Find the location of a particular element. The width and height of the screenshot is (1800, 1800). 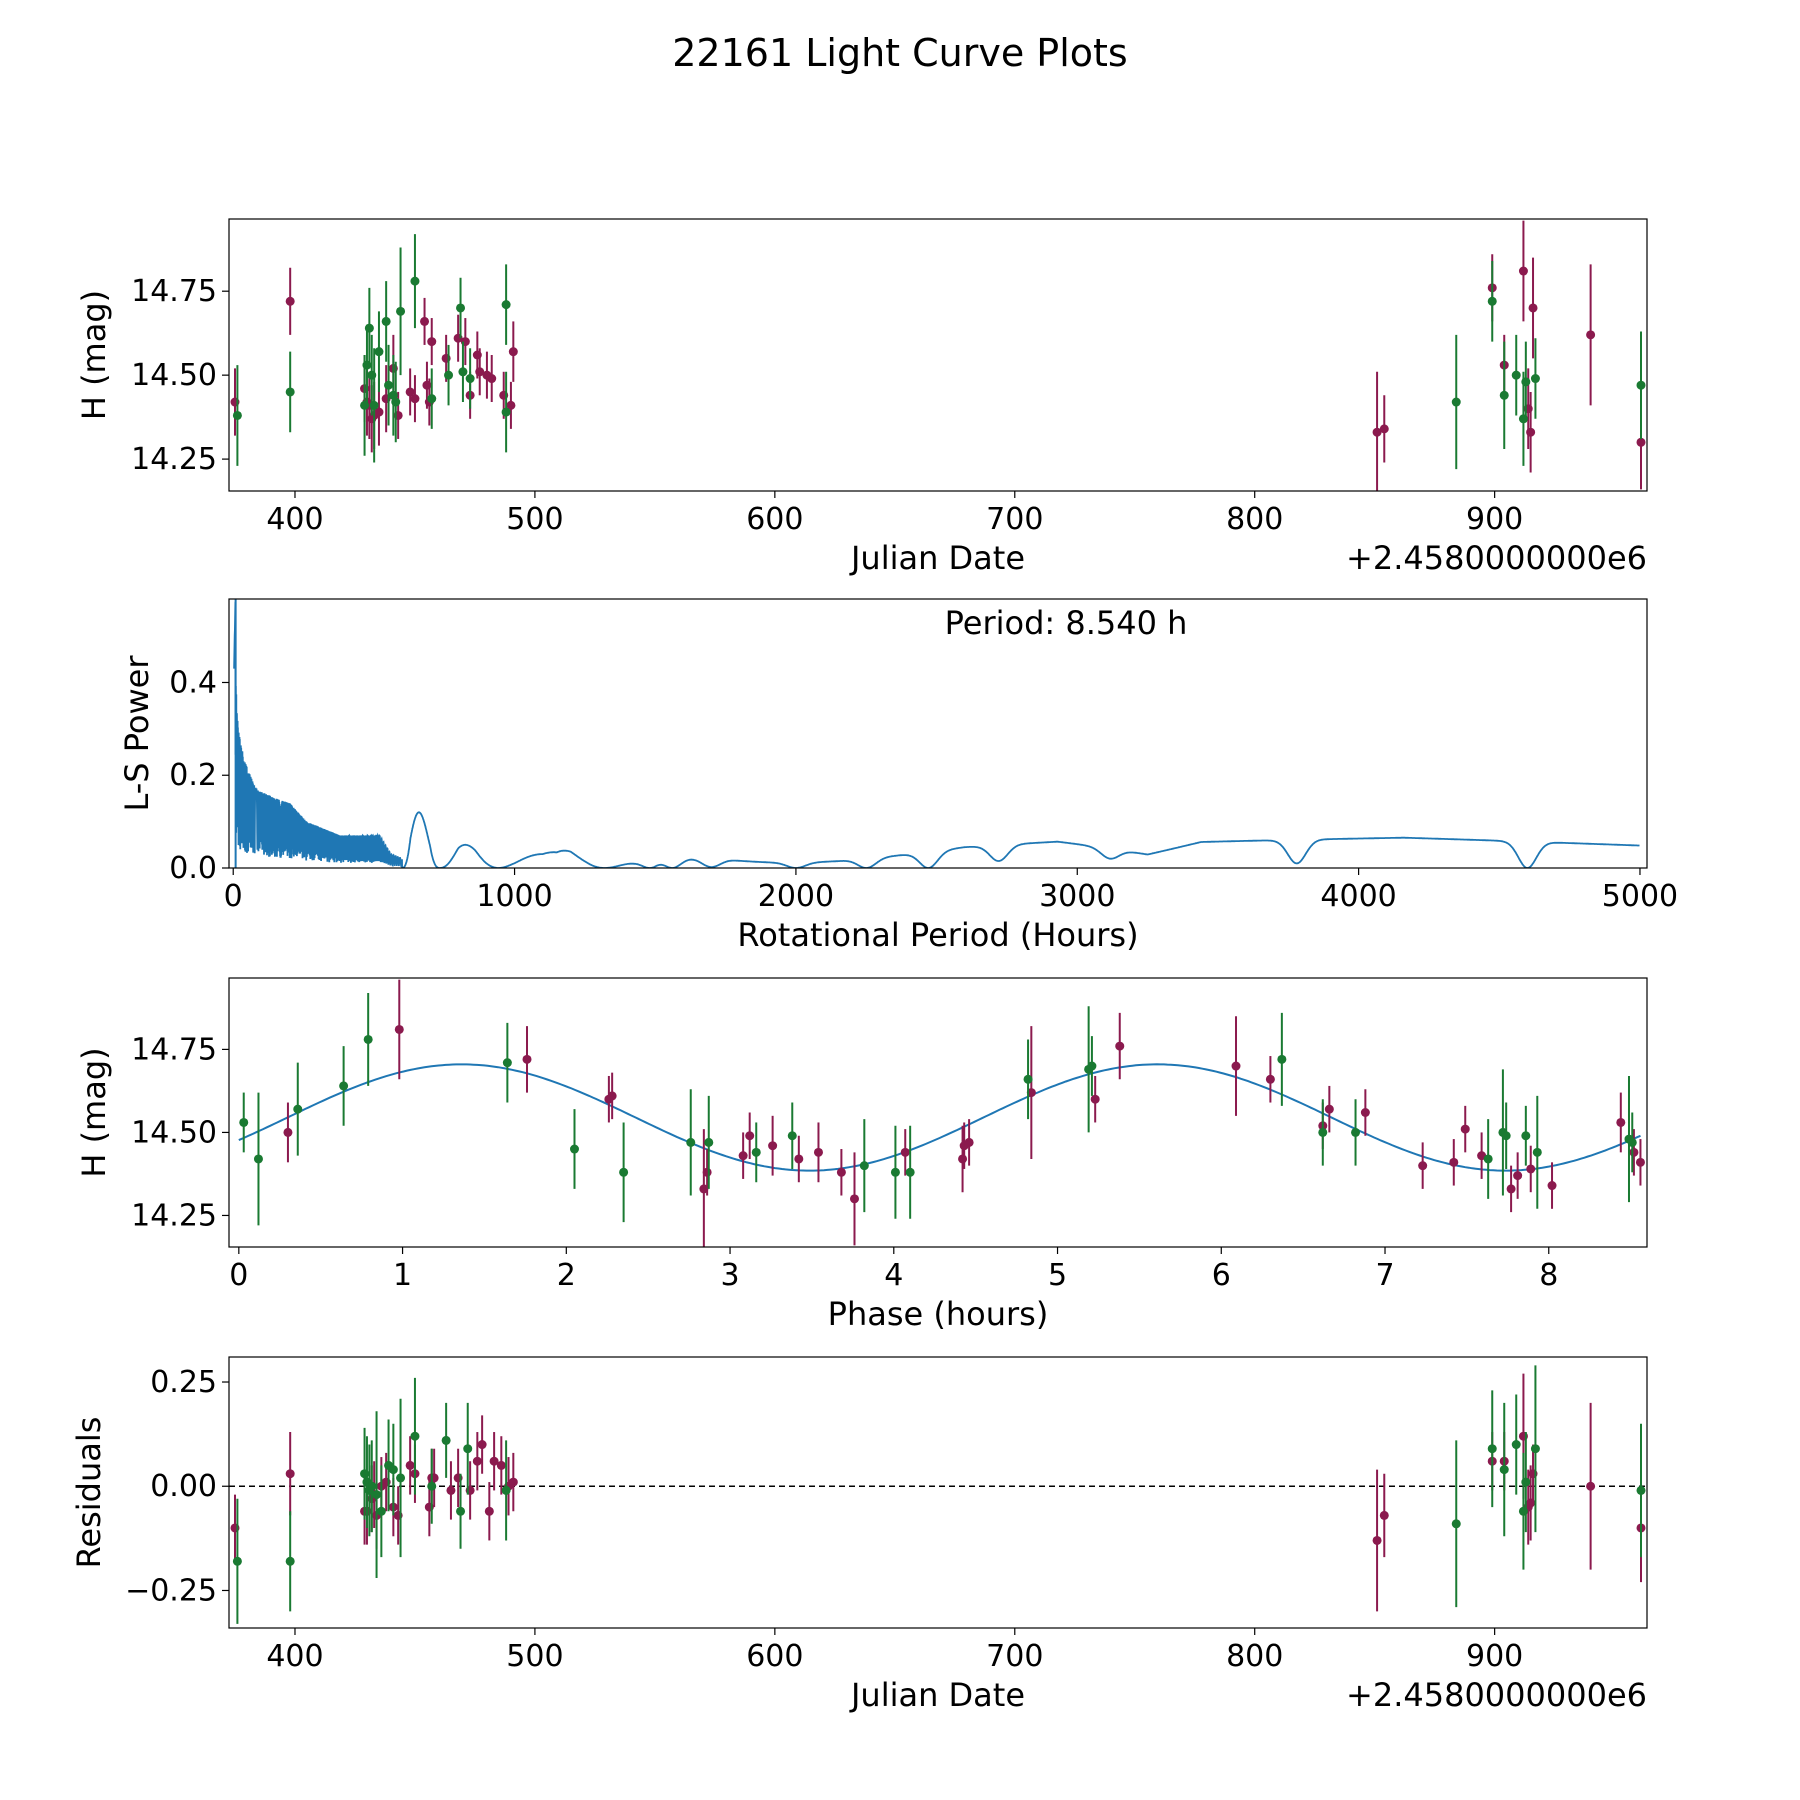

red-series is located at coordinates (938, 1492).